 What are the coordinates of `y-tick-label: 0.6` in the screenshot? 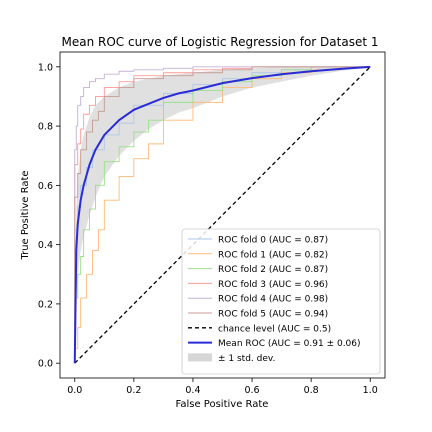 It's located at (45, 186).